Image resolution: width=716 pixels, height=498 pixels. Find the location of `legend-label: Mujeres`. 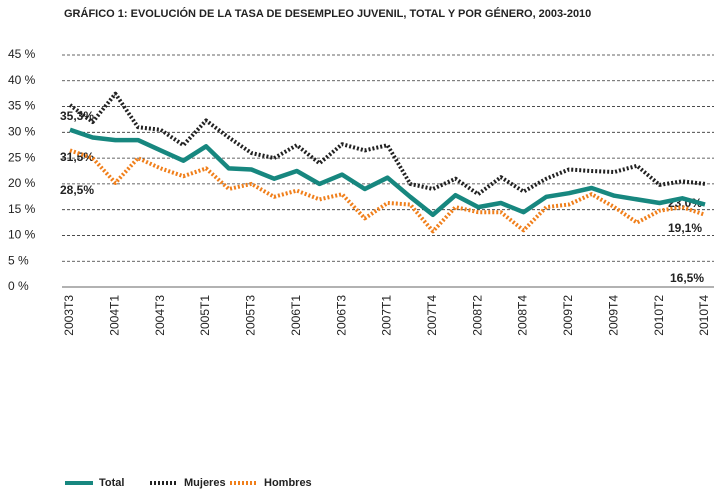

legend-label: Mujeres is located at coordinates (205, 483).